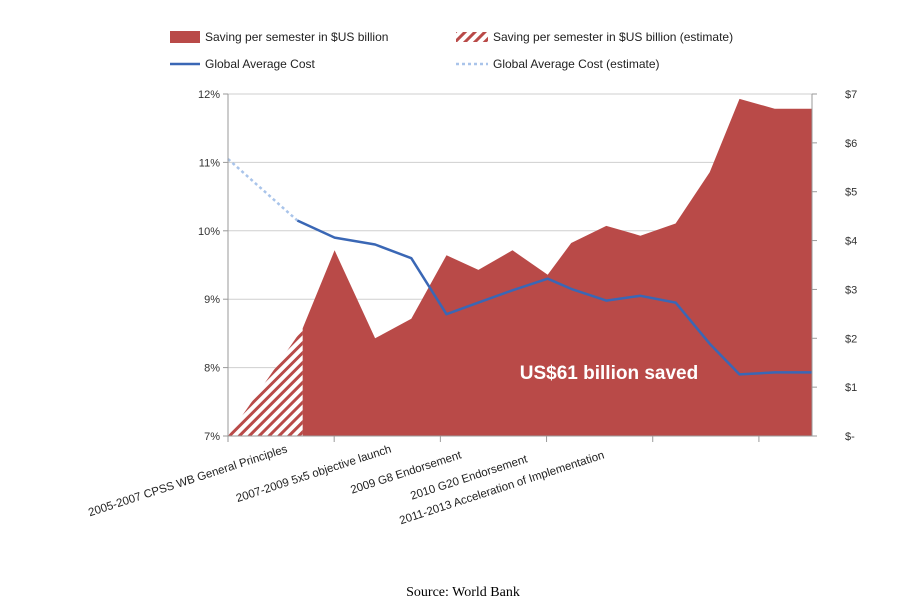  What do you see at coordinates (850, 437) in the screenshot?
I see `right-tick-label: $-` at bounding box center [850, 437].